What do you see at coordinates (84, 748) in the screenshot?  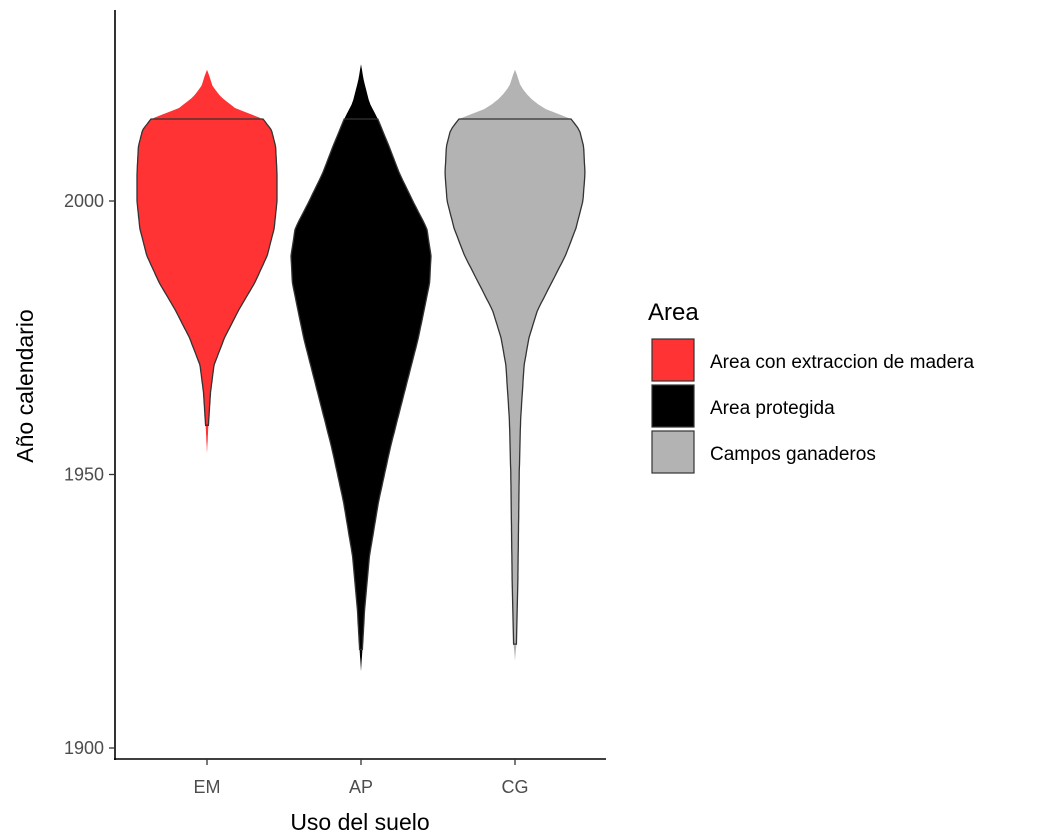 I see `y-tick-label: 1900` at bounding box center [84, 748].